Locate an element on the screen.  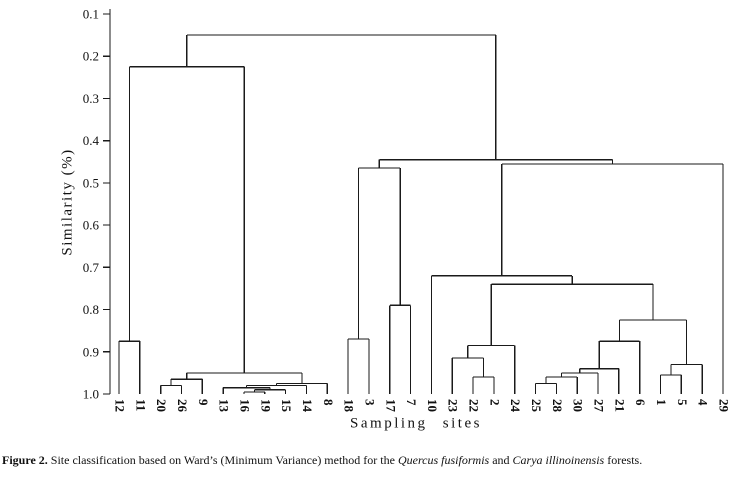
y-tick-label: 0.8 is located at coordinates (91, 309).